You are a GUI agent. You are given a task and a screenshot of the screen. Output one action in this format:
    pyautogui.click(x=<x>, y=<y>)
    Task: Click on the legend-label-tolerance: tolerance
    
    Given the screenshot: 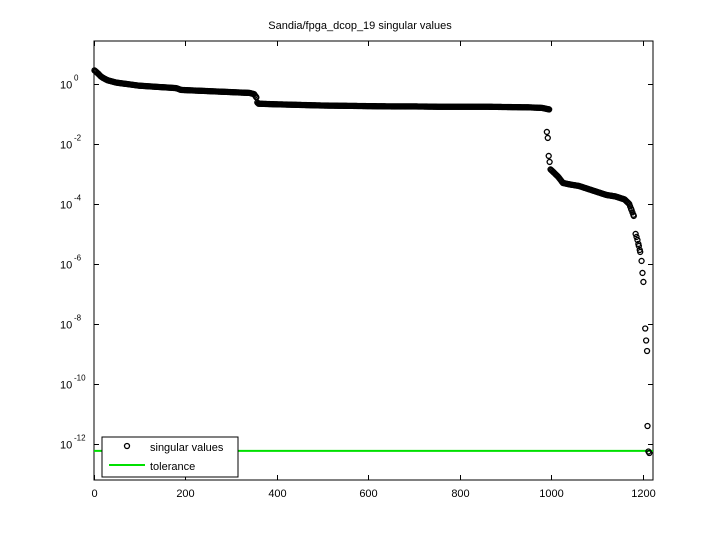 What is the action you would take?
    pyautogui.click(x=172, y=467)
    